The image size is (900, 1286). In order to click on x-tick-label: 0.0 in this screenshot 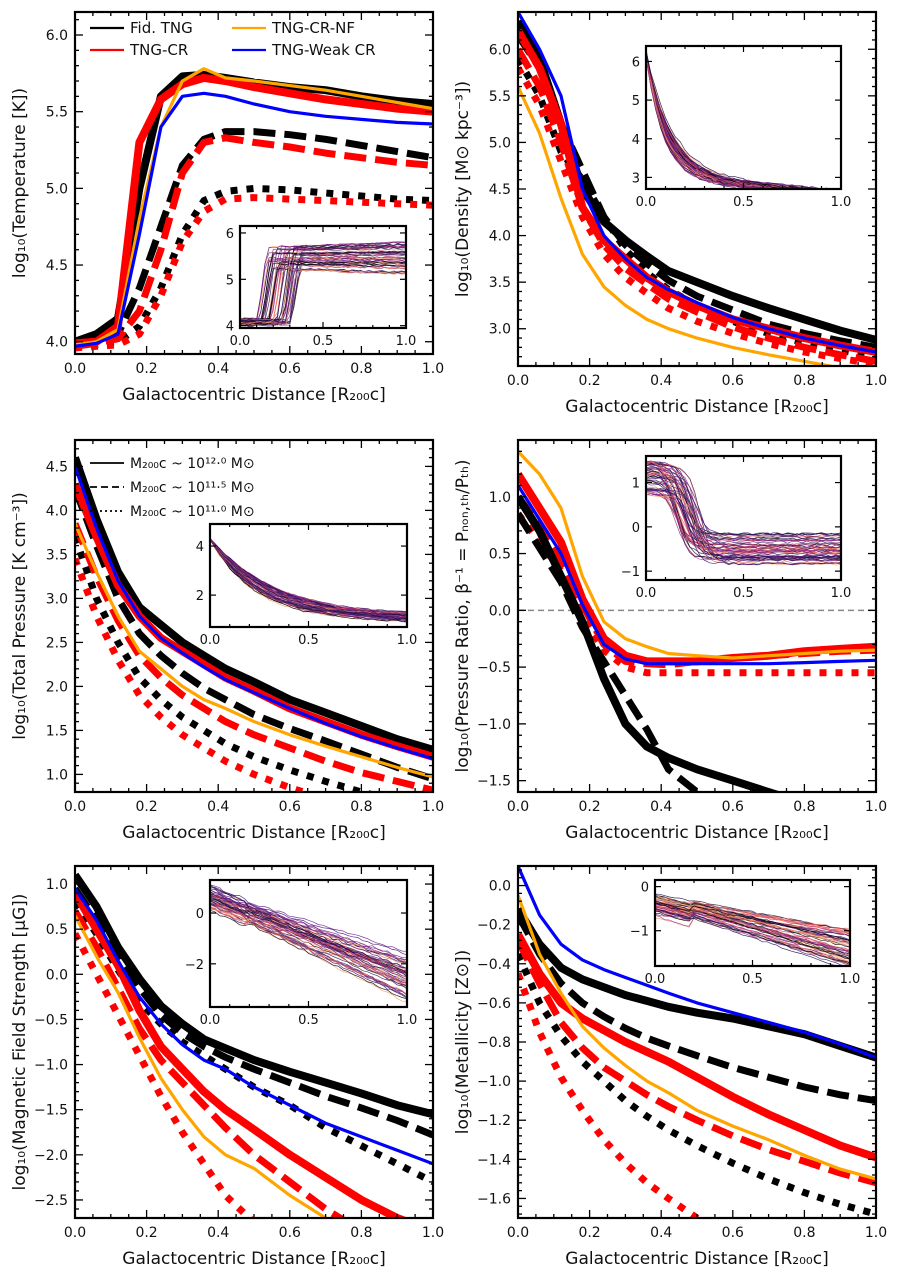, I will do `click(75, 807)`.